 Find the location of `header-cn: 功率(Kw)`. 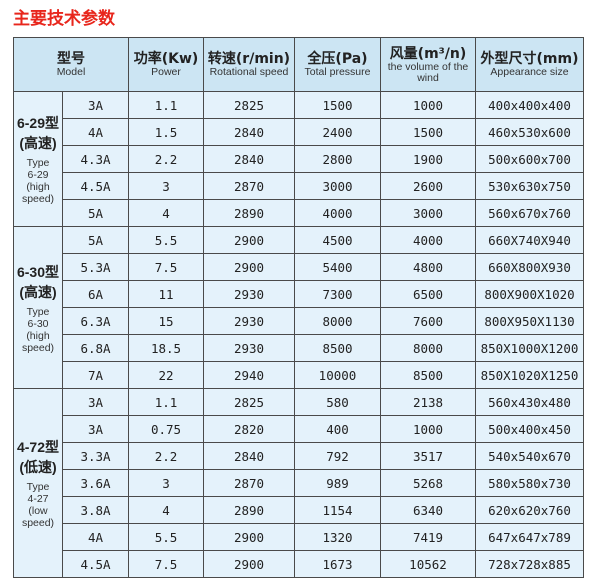

header-cn: 功率(Kw) is located at coordinates (166, 59).